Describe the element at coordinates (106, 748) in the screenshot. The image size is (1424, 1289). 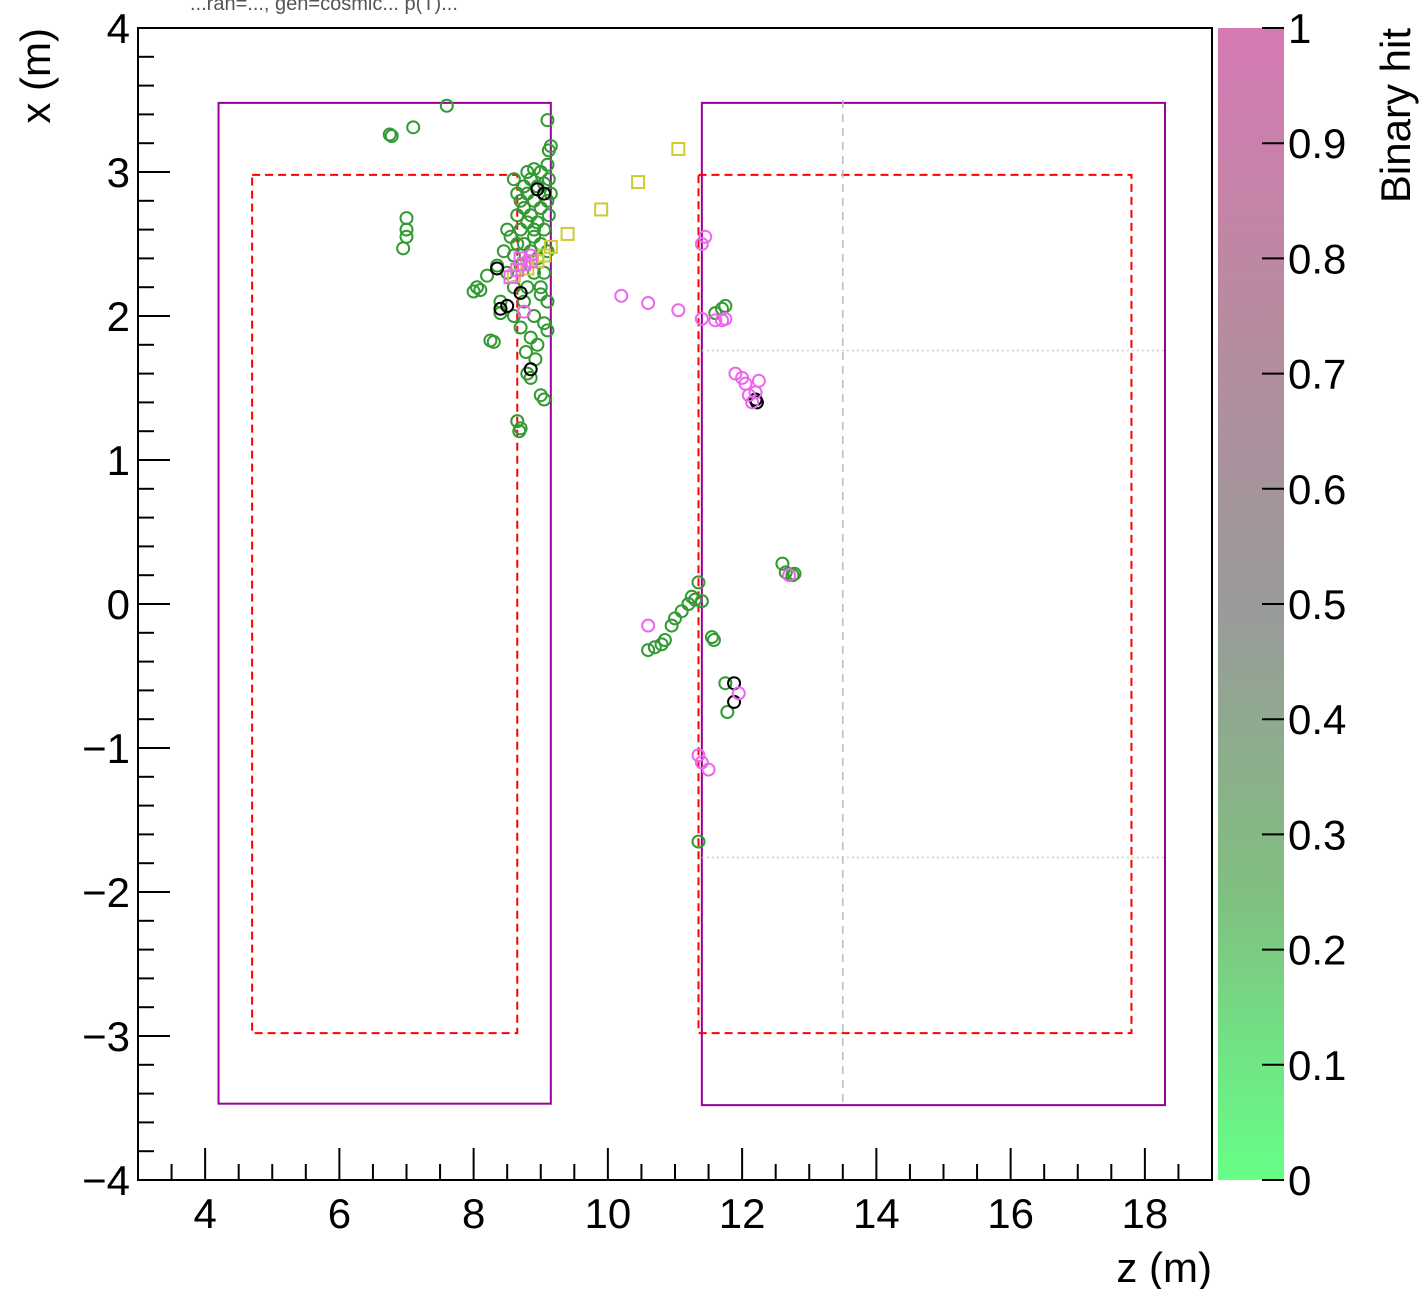
I see `y-tick-label: −1` at that location.